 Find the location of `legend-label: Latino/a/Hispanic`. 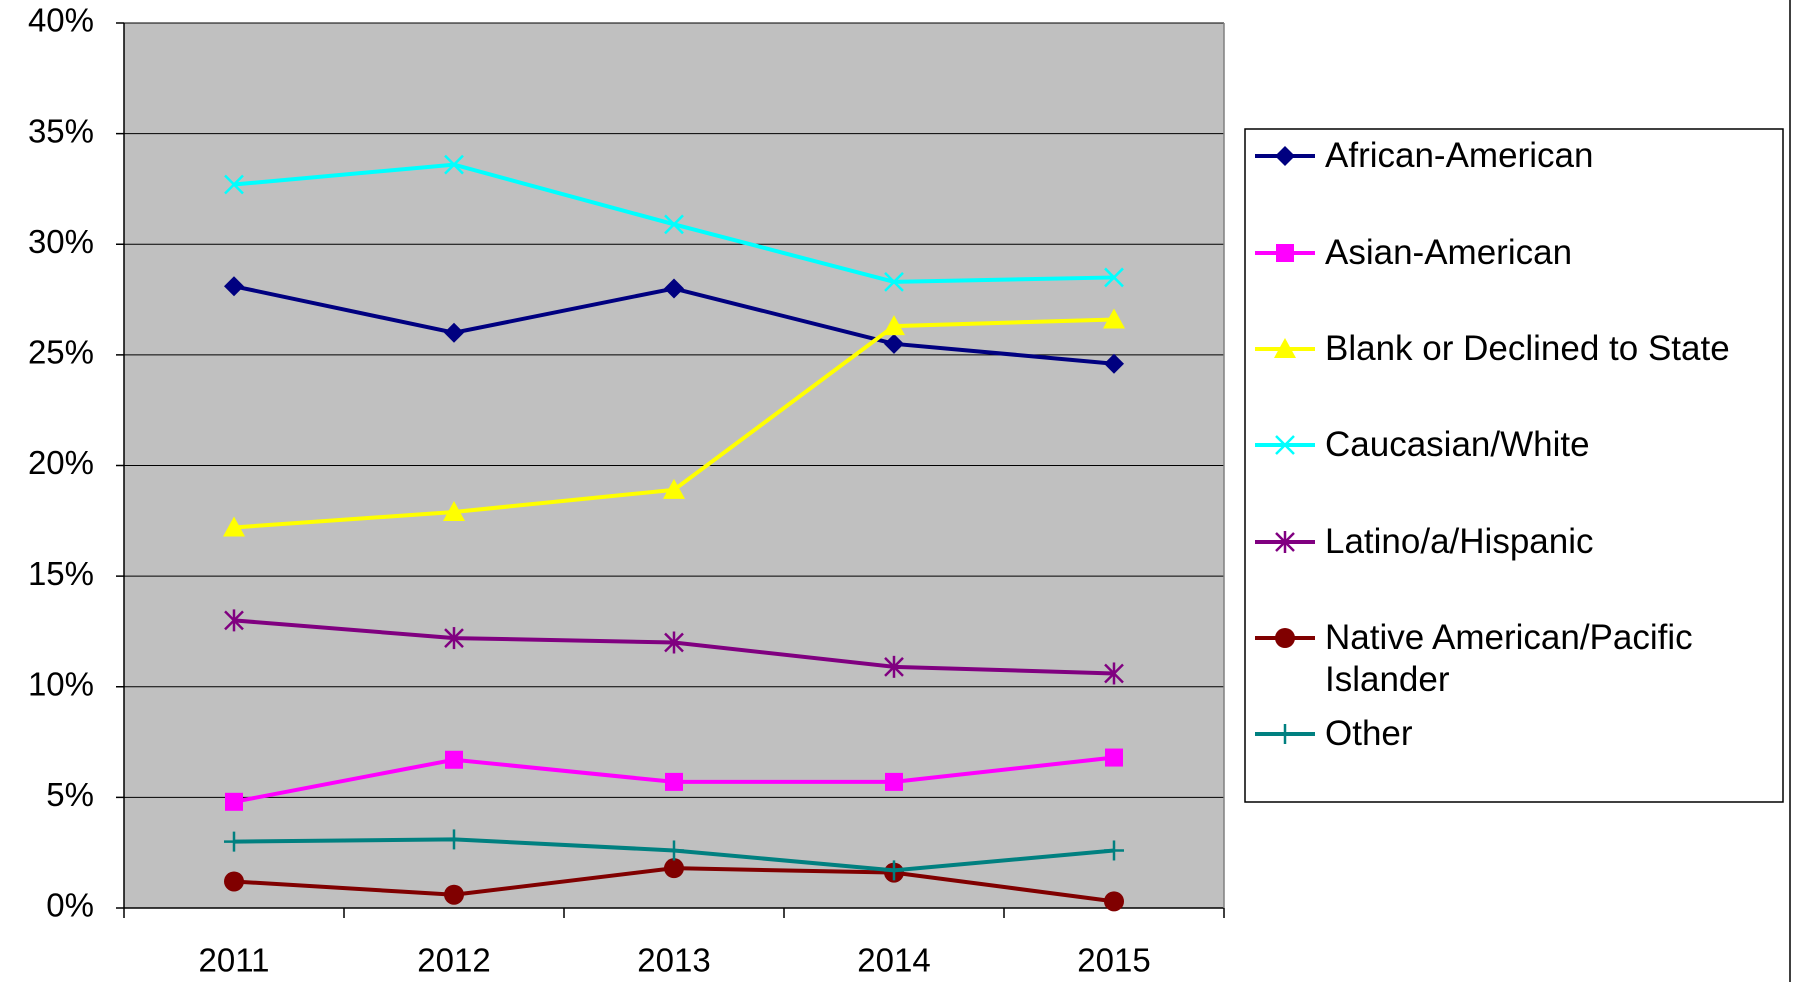

legend-label: Latino/a/Hispanic is located at coordinates (1459, 541).